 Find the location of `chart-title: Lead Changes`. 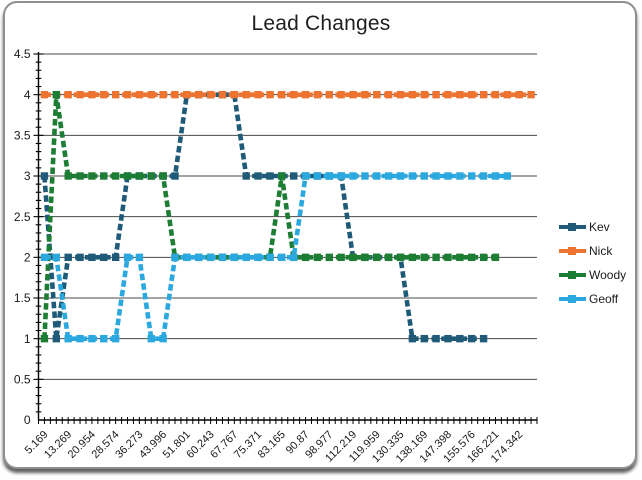

chart-title: Lead Changes is located at coordinates (321, 23).